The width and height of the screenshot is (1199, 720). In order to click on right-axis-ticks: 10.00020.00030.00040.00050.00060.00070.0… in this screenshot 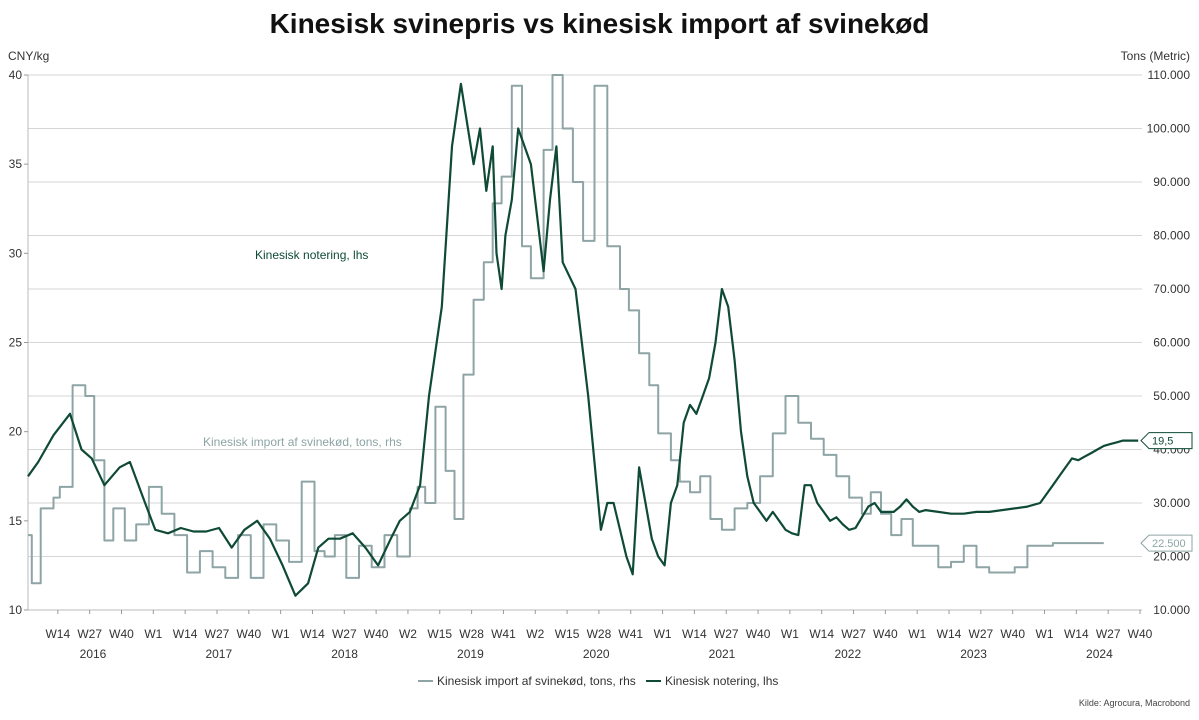, I will do `click(1169, 342)`.